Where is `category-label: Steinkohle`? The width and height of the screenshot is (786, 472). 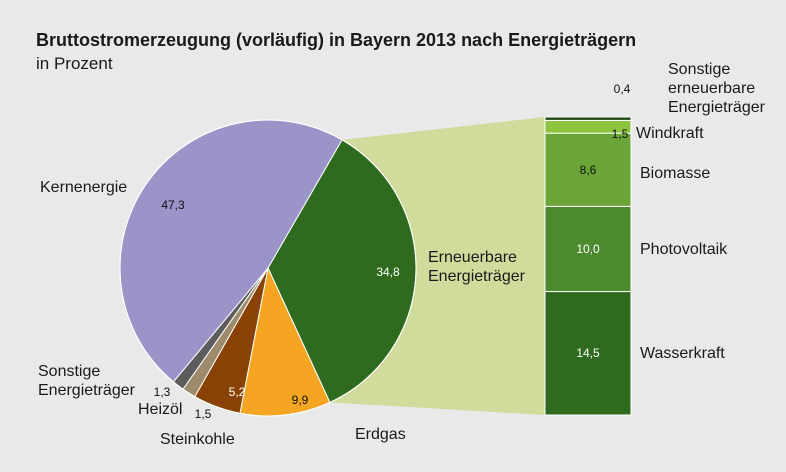 category-label: Steinkohle is located at coordinates (197, 439).